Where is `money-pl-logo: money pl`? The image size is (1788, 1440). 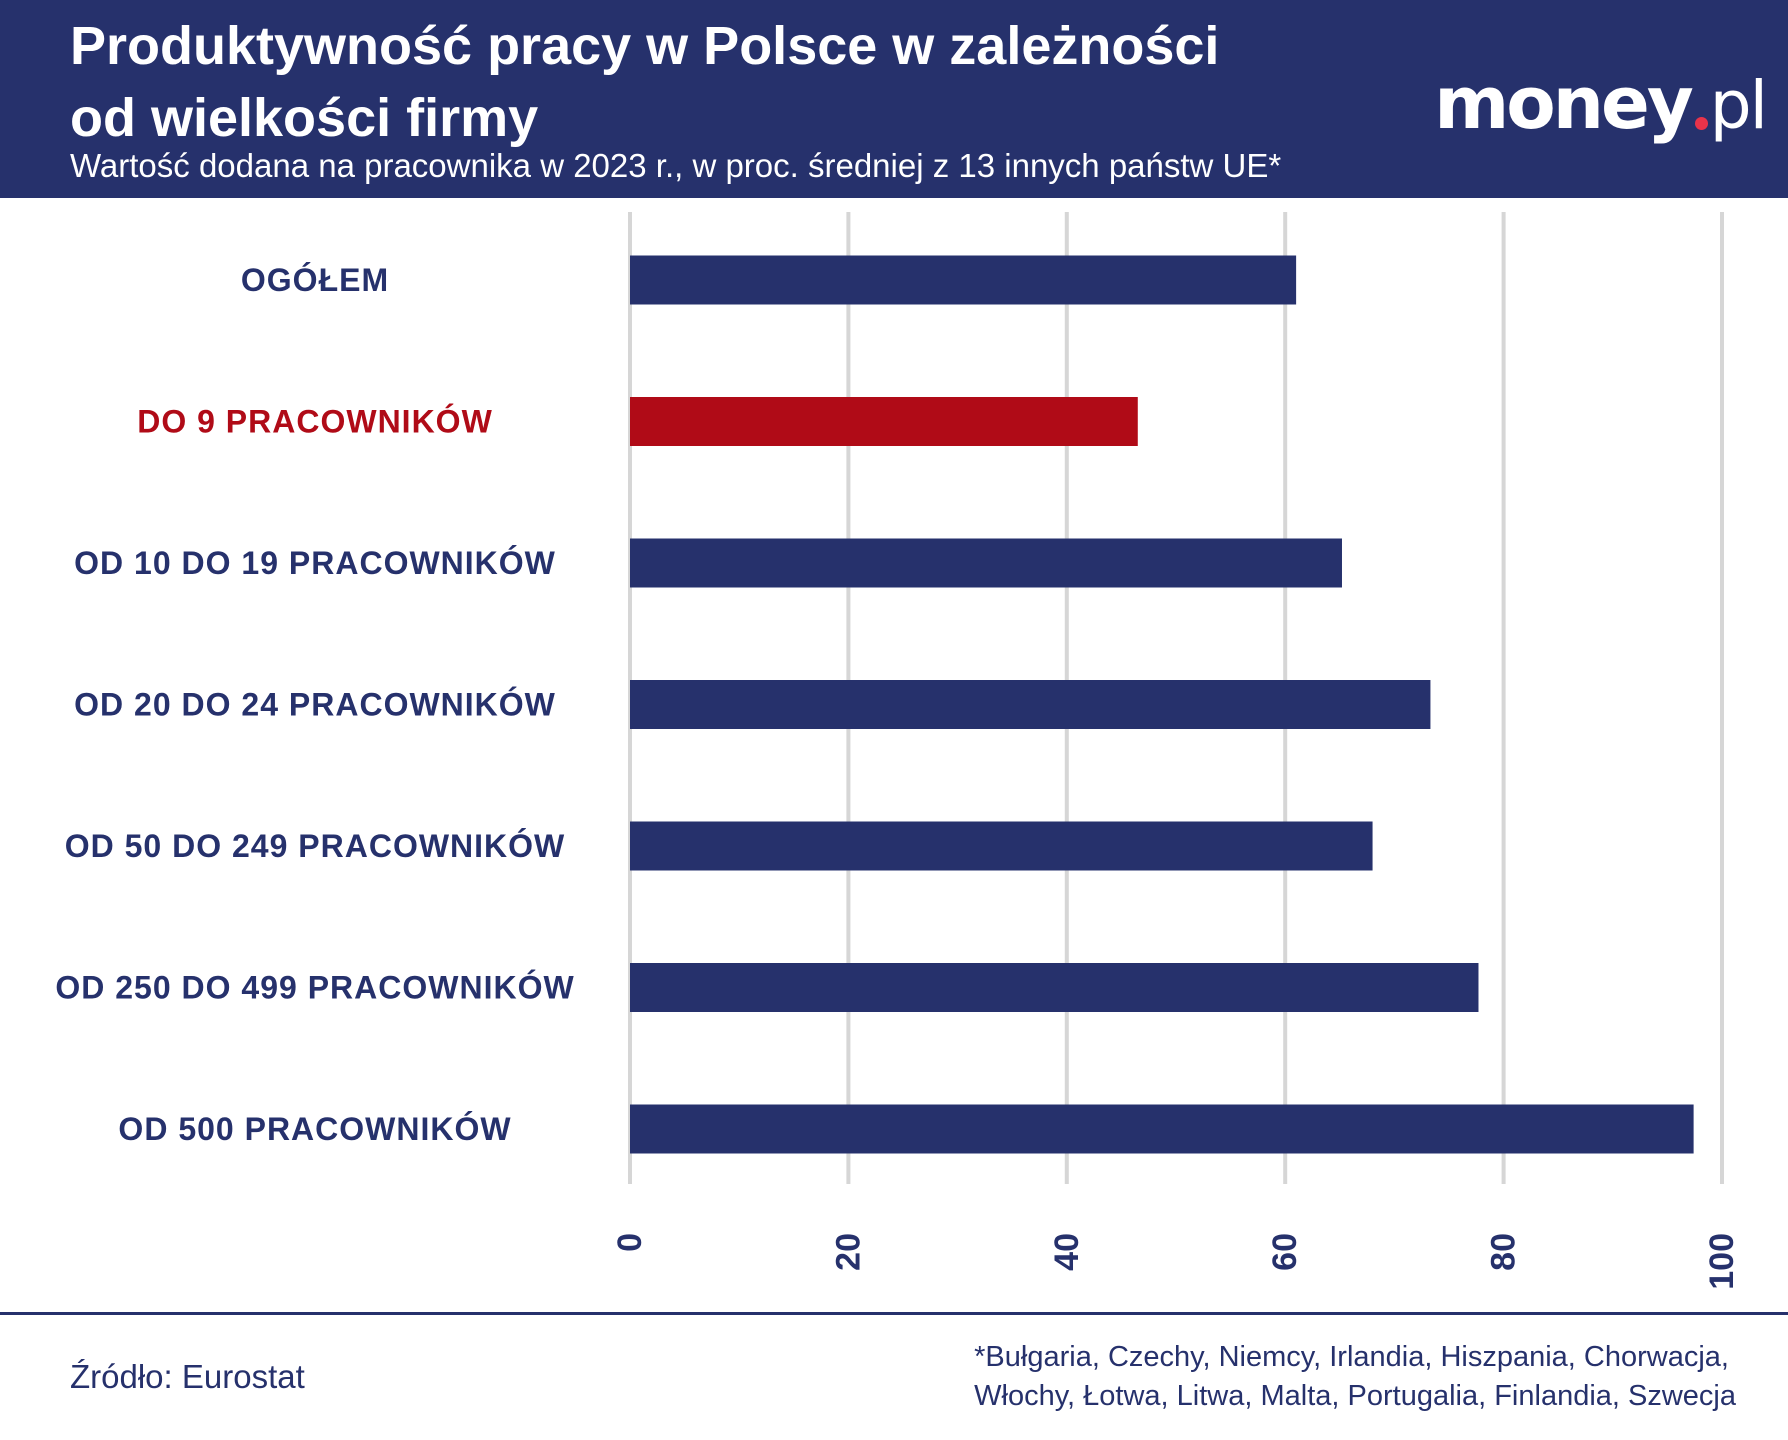
money-pl-logo: money pl is located at coordinates (1601, 103).